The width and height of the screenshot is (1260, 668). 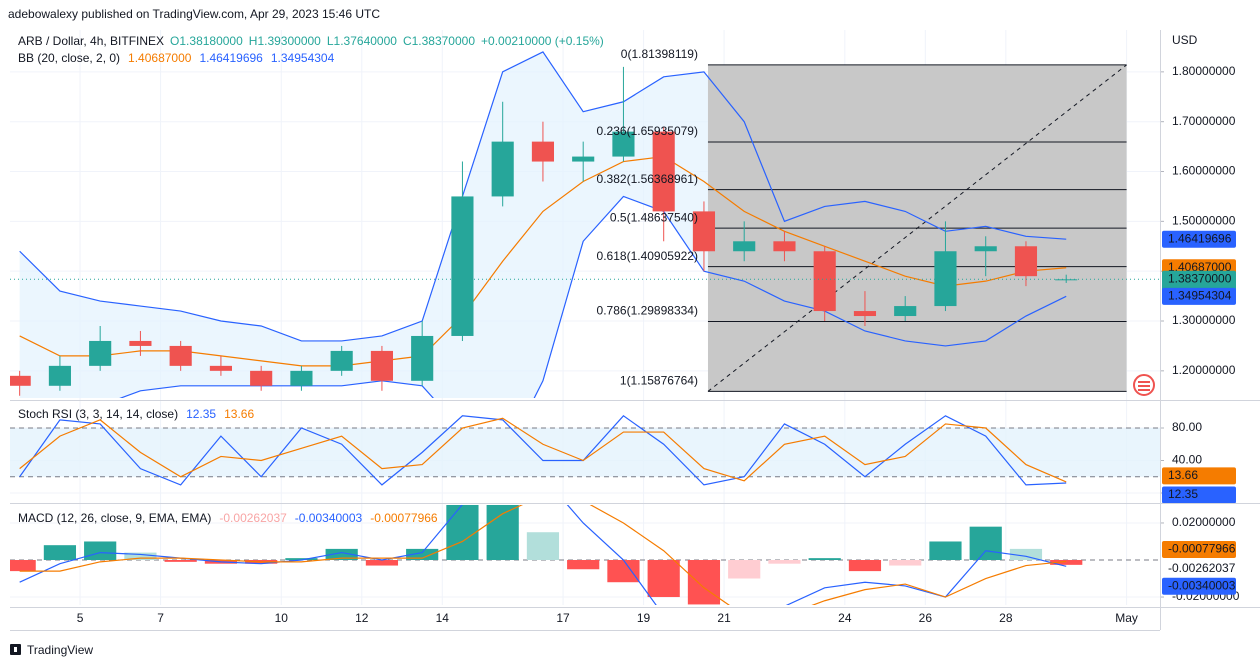 What do you see at coordinates (285, 41) in the screenshot?
I see `high: H1.39300000` at bounding box center [285, 41].